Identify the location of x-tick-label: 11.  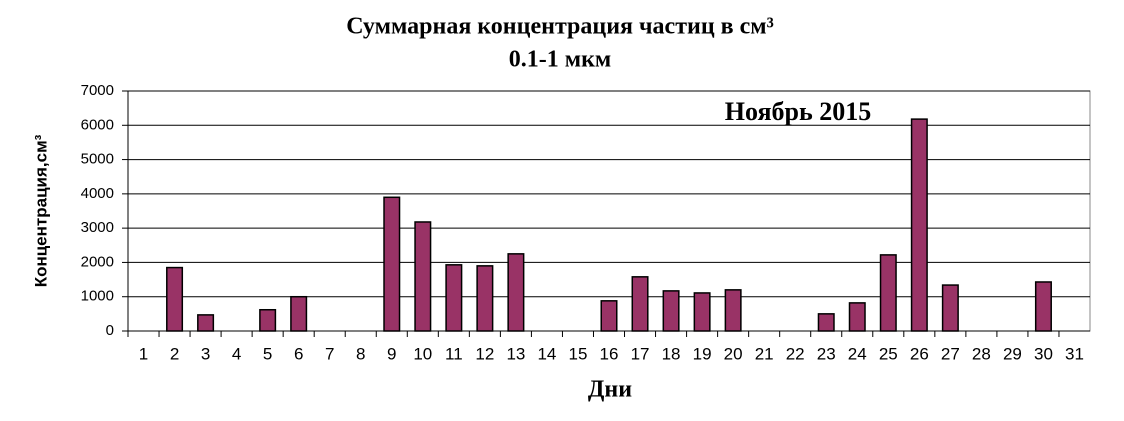
(454, 353).